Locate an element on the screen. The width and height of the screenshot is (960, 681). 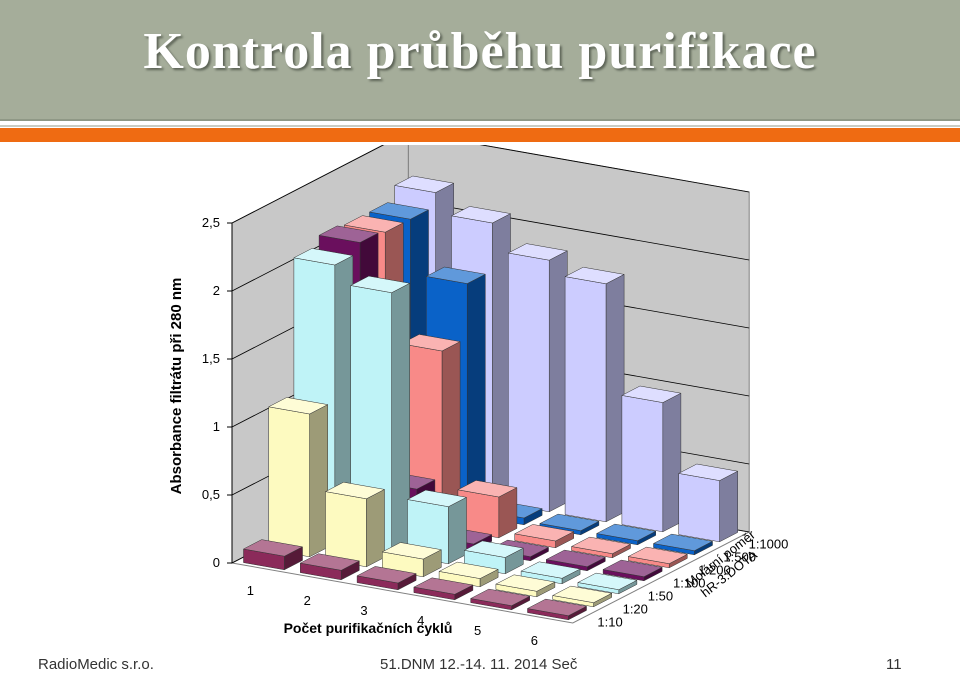
y-tick-label: 0 is located at coordinates (216, 562).